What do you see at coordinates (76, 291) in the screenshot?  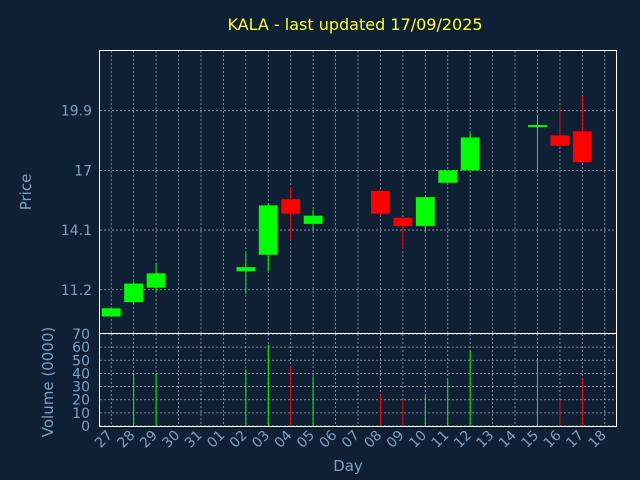 I see `price-tick-label: 11.2` at bounding box center [76, 291].